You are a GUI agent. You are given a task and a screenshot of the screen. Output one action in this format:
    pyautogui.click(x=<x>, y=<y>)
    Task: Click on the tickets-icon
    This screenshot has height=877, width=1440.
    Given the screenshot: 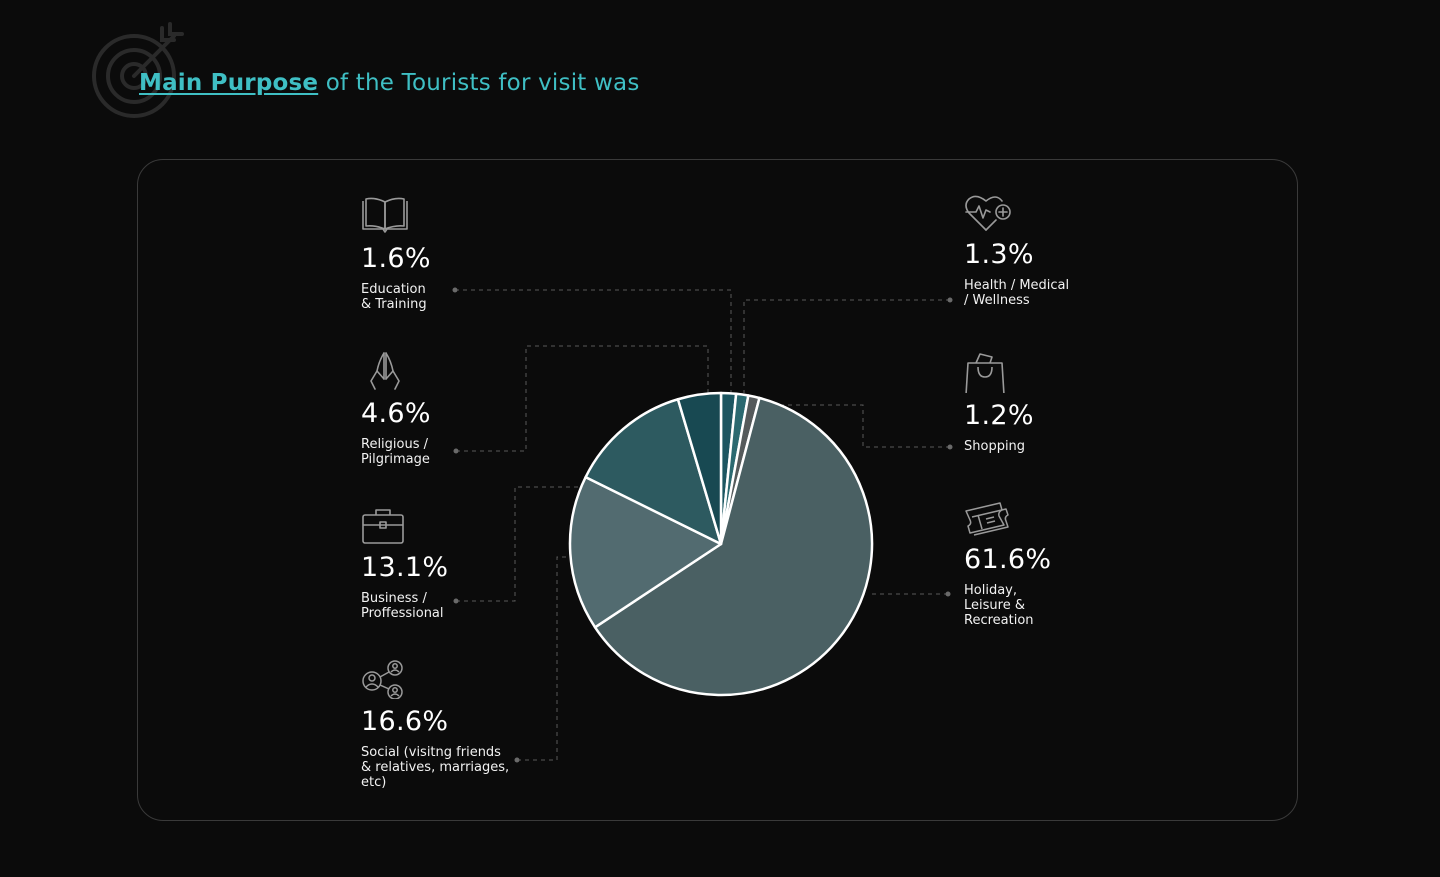 What is the action you would take?
    pyautogui.click(x=987, y=519)
    